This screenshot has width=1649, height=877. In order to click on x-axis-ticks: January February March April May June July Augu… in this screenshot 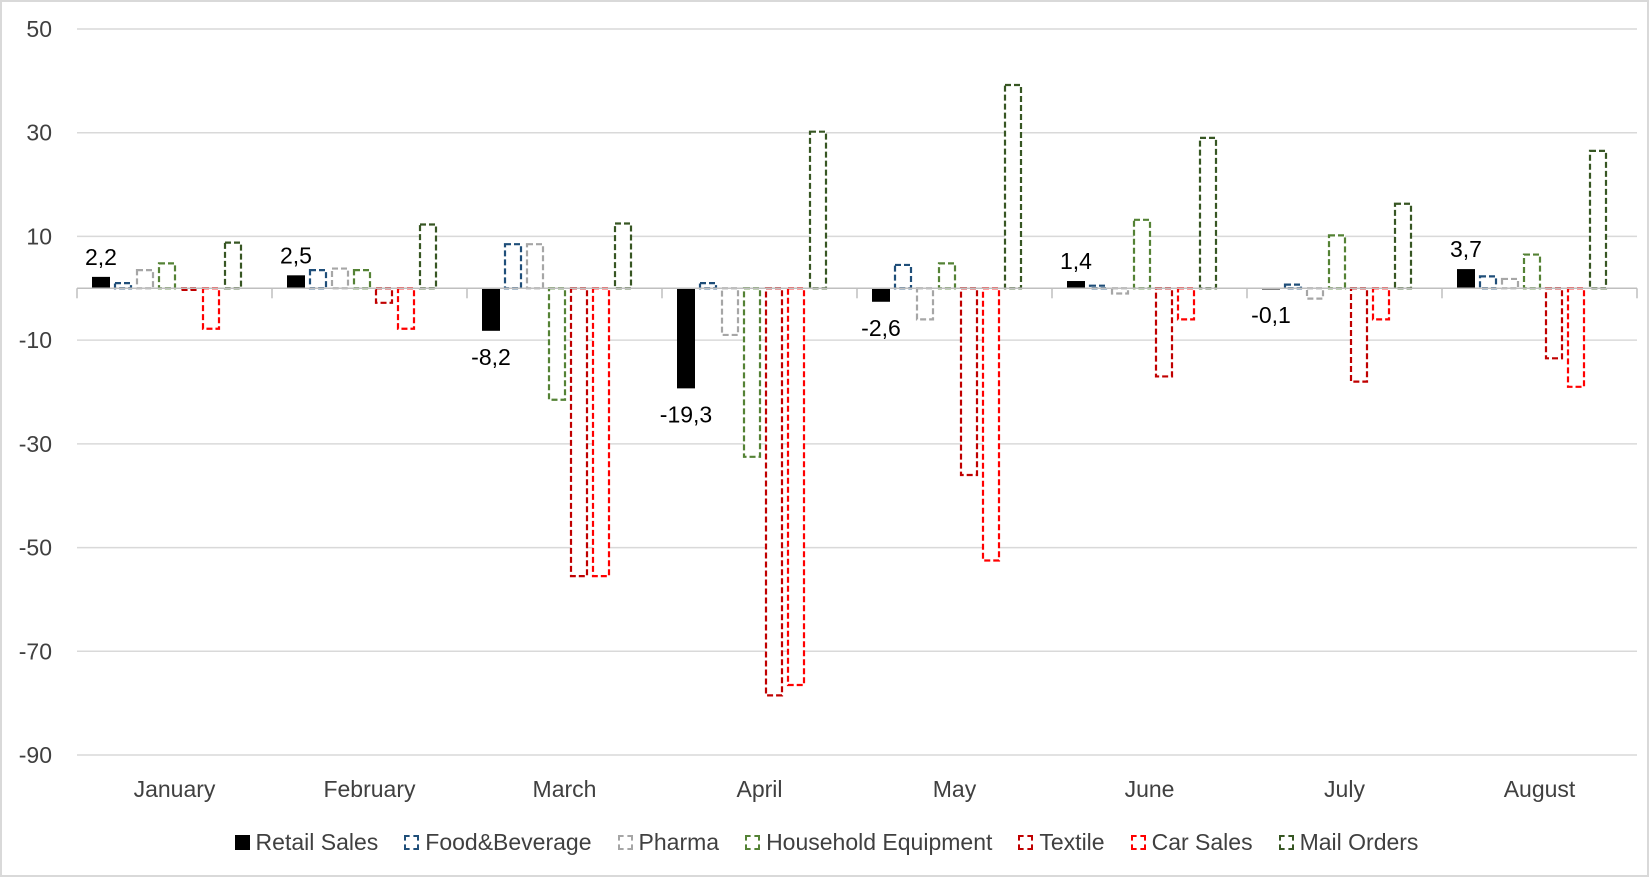, I will do `click(855, 789)`.